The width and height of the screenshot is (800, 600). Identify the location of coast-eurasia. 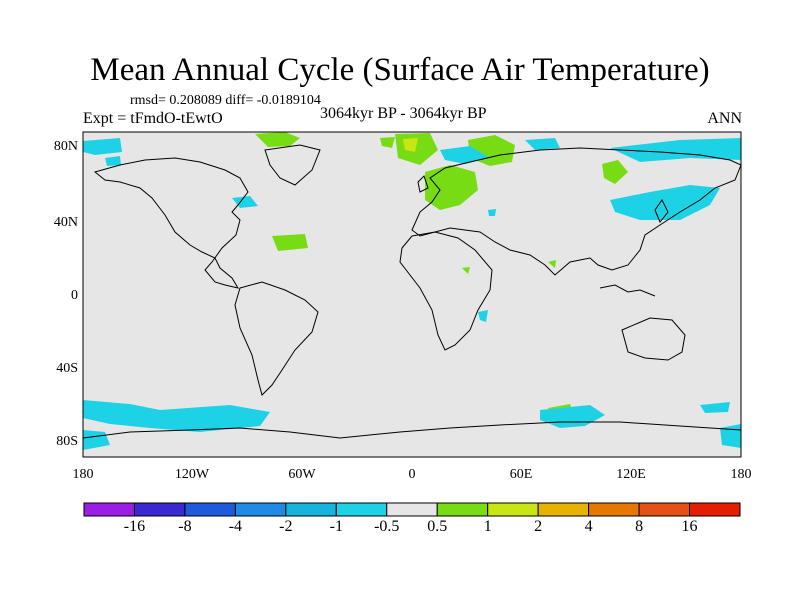
(576, 211).